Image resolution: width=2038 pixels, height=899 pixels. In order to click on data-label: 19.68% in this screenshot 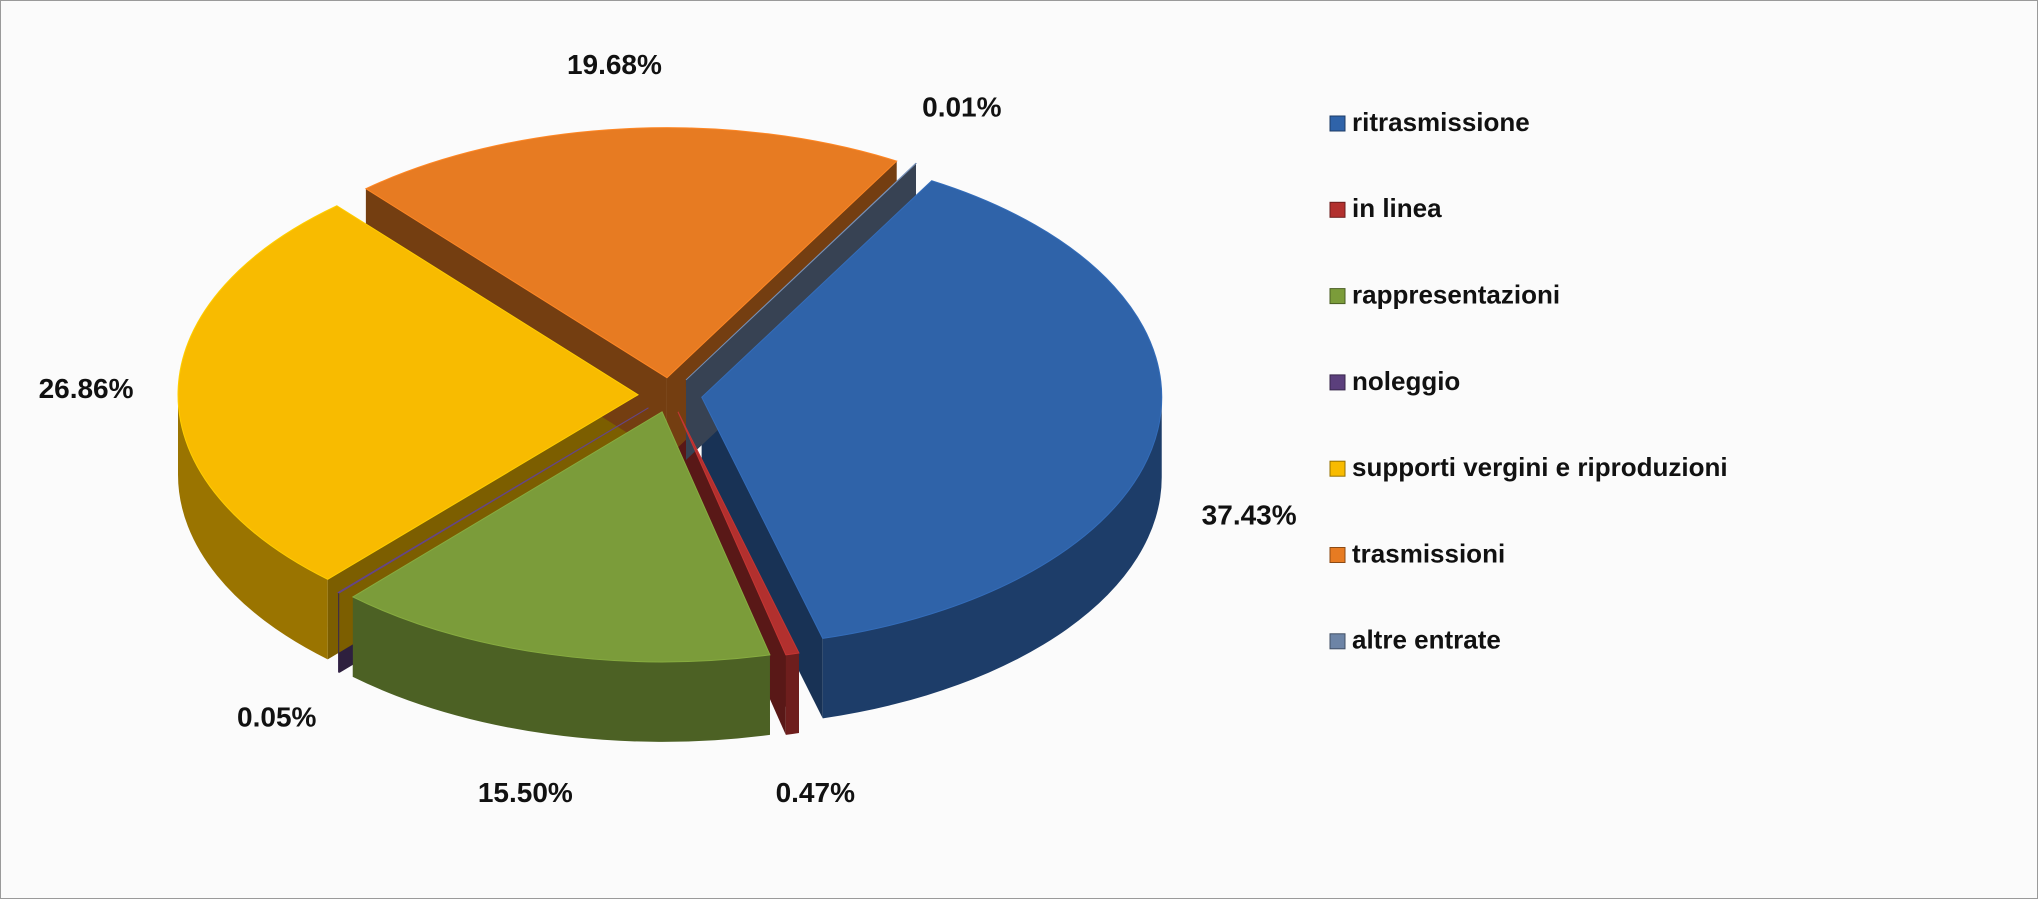, I will do `click(614, 64)`.